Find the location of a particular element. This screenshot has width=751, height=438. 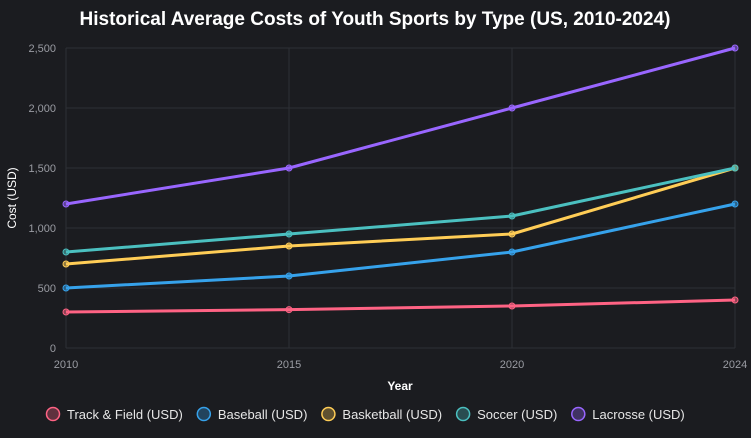

legend-item: Lacrosse (USD) is located at coordinates (628, 414).